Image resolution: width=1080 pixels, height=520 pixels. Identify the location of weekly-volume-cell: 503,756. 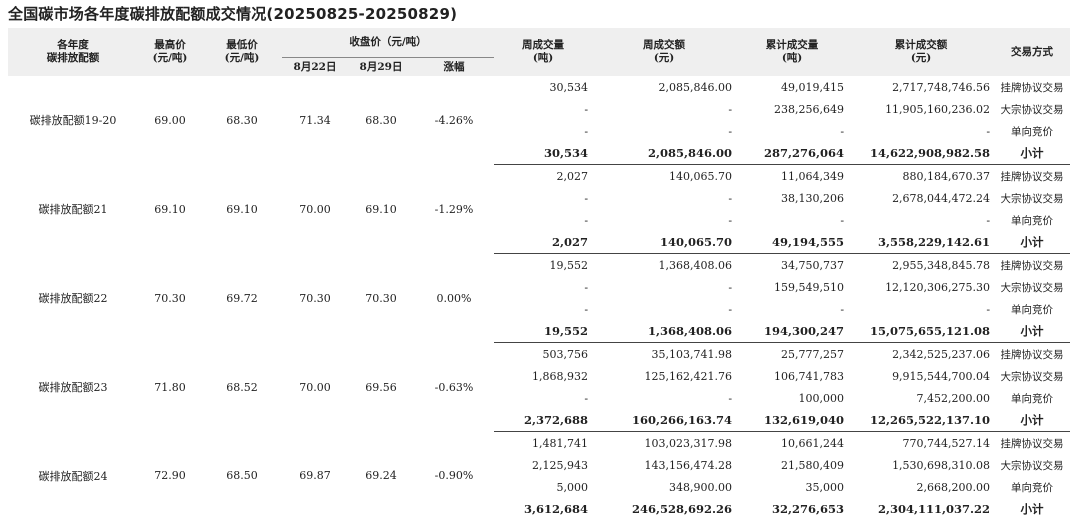
(565, 354).